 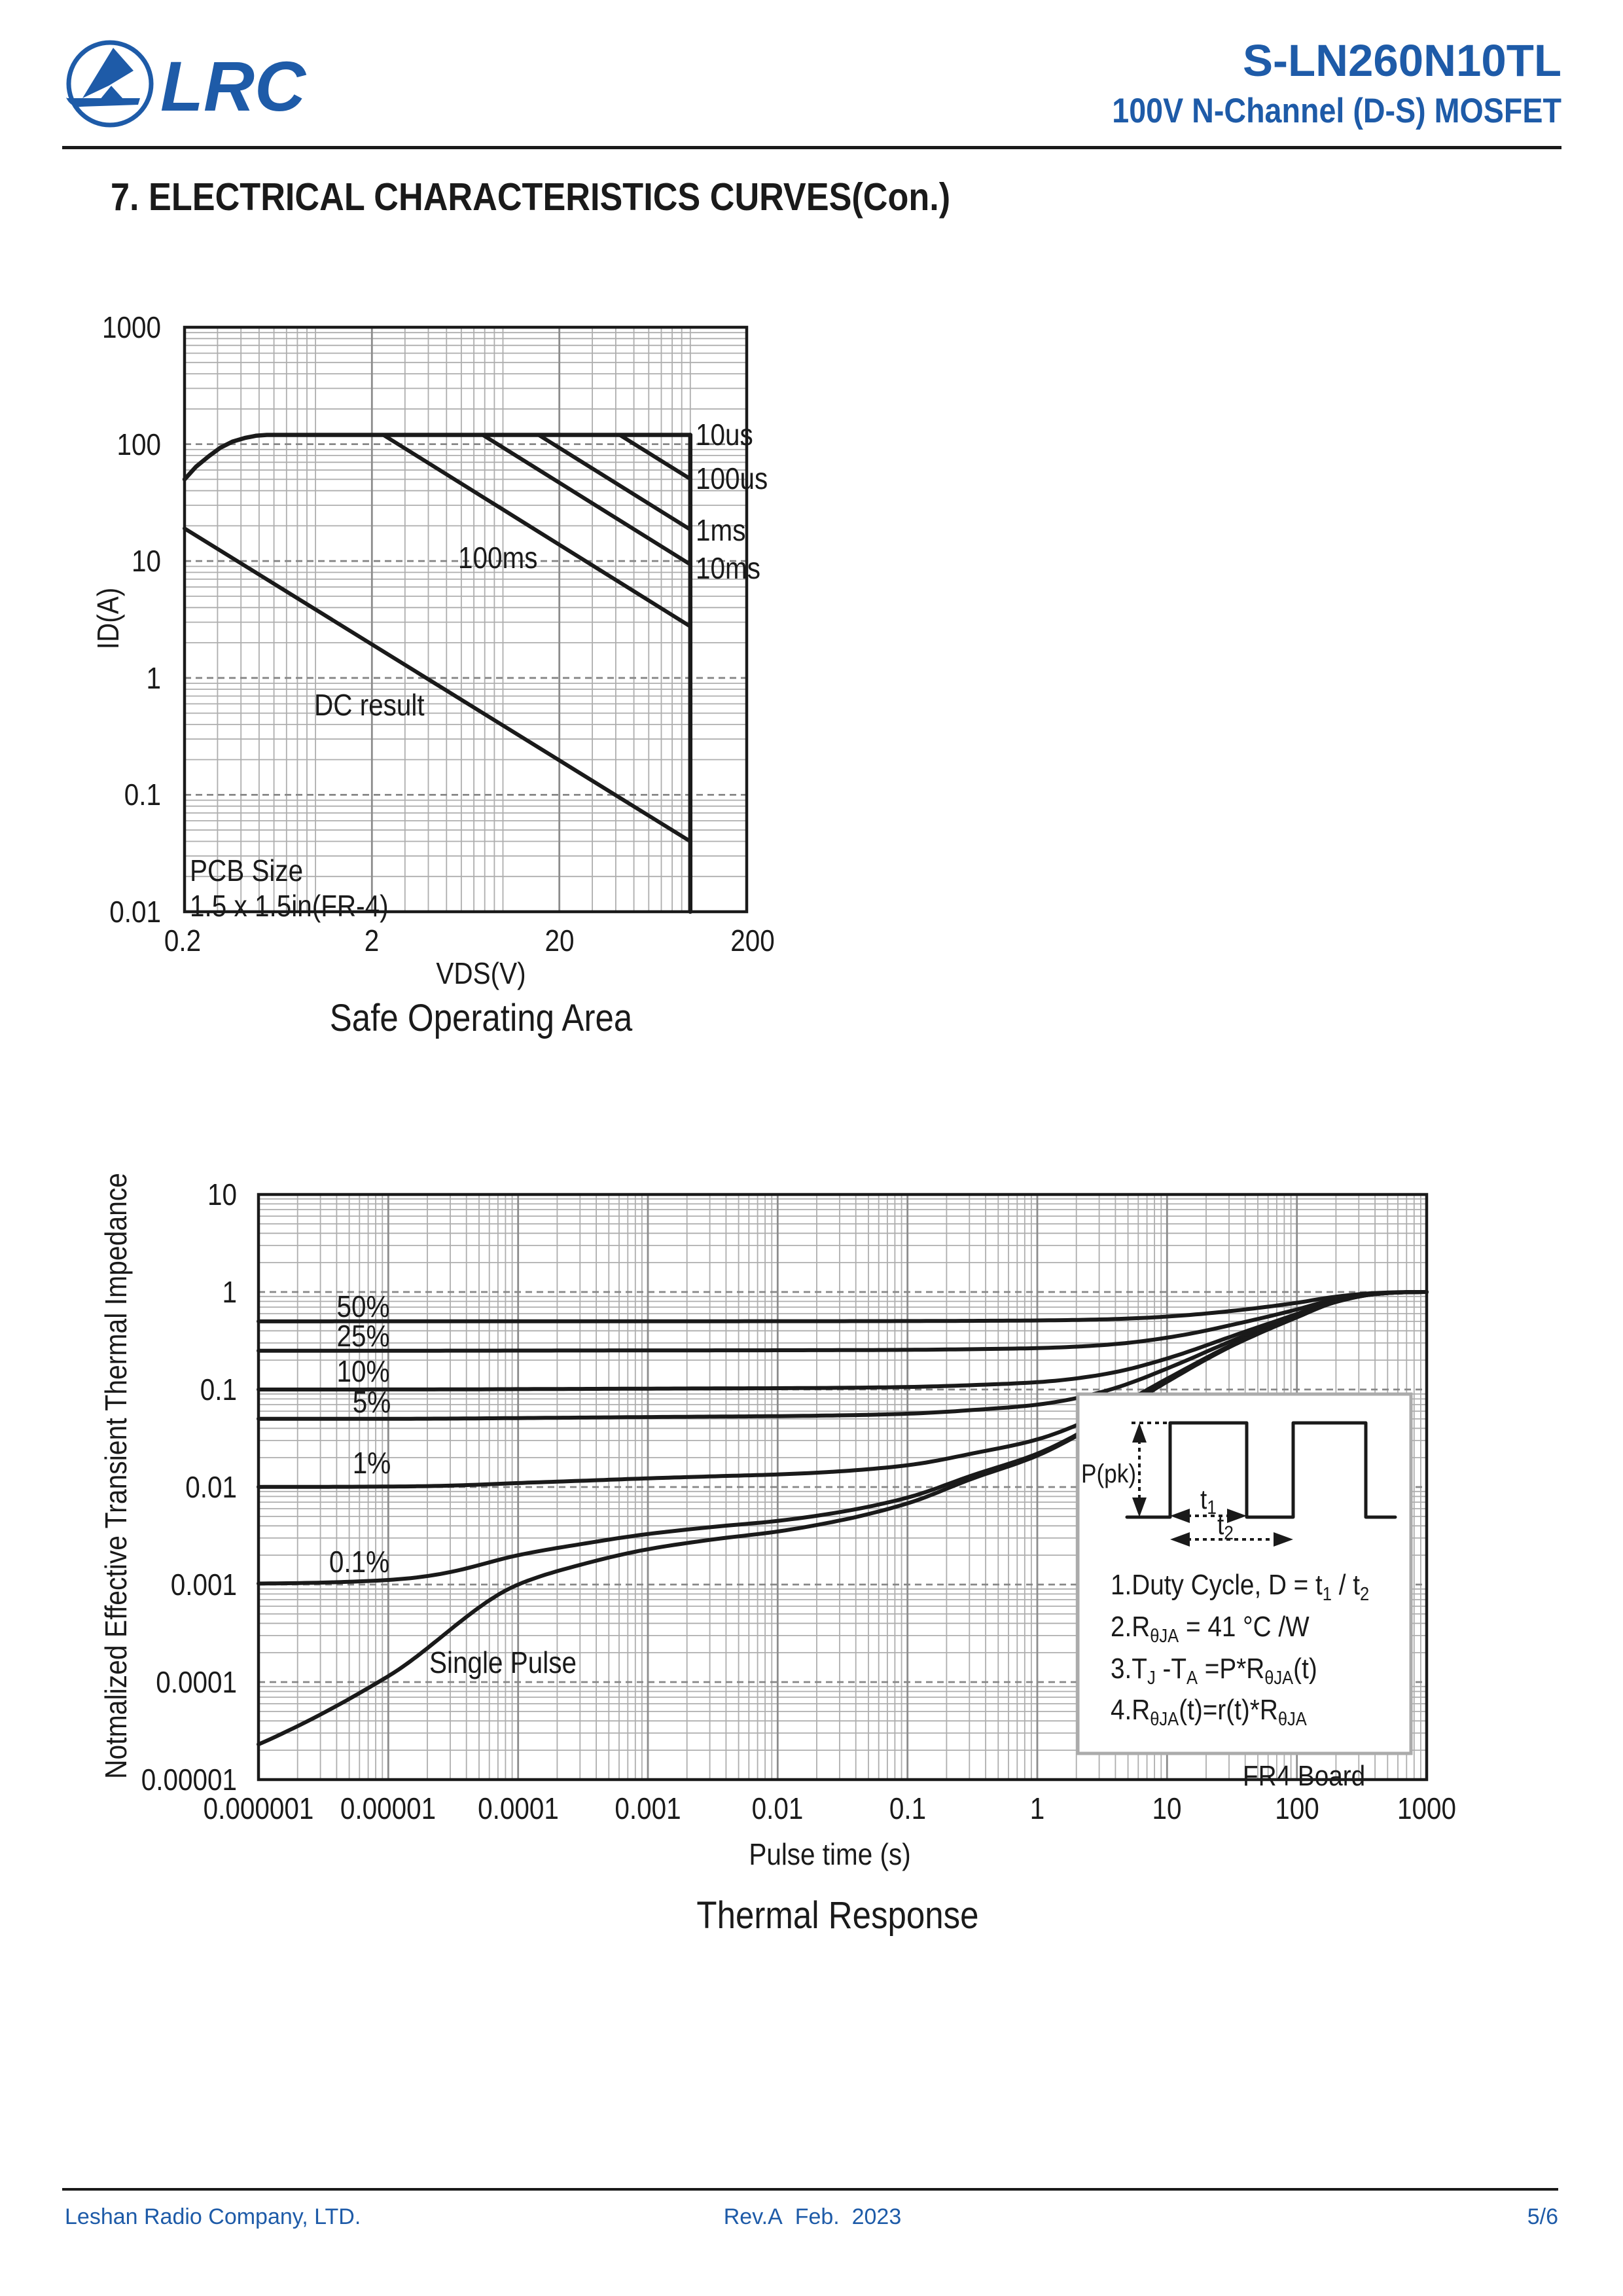 I want to click on svg-text: PCB Size, so click(x=246, y=871).